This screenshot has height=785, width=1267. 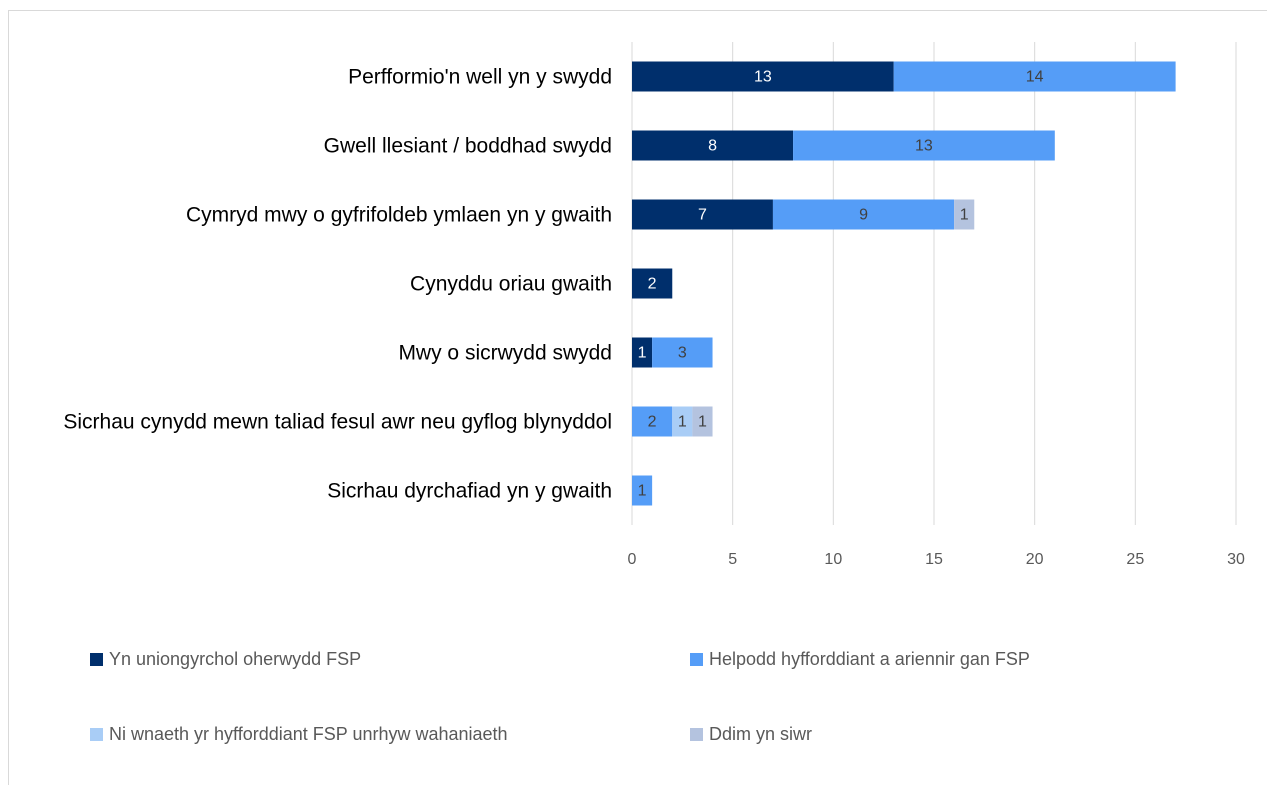 I want to click on value-label: 14, so click(x=1035, y=77).